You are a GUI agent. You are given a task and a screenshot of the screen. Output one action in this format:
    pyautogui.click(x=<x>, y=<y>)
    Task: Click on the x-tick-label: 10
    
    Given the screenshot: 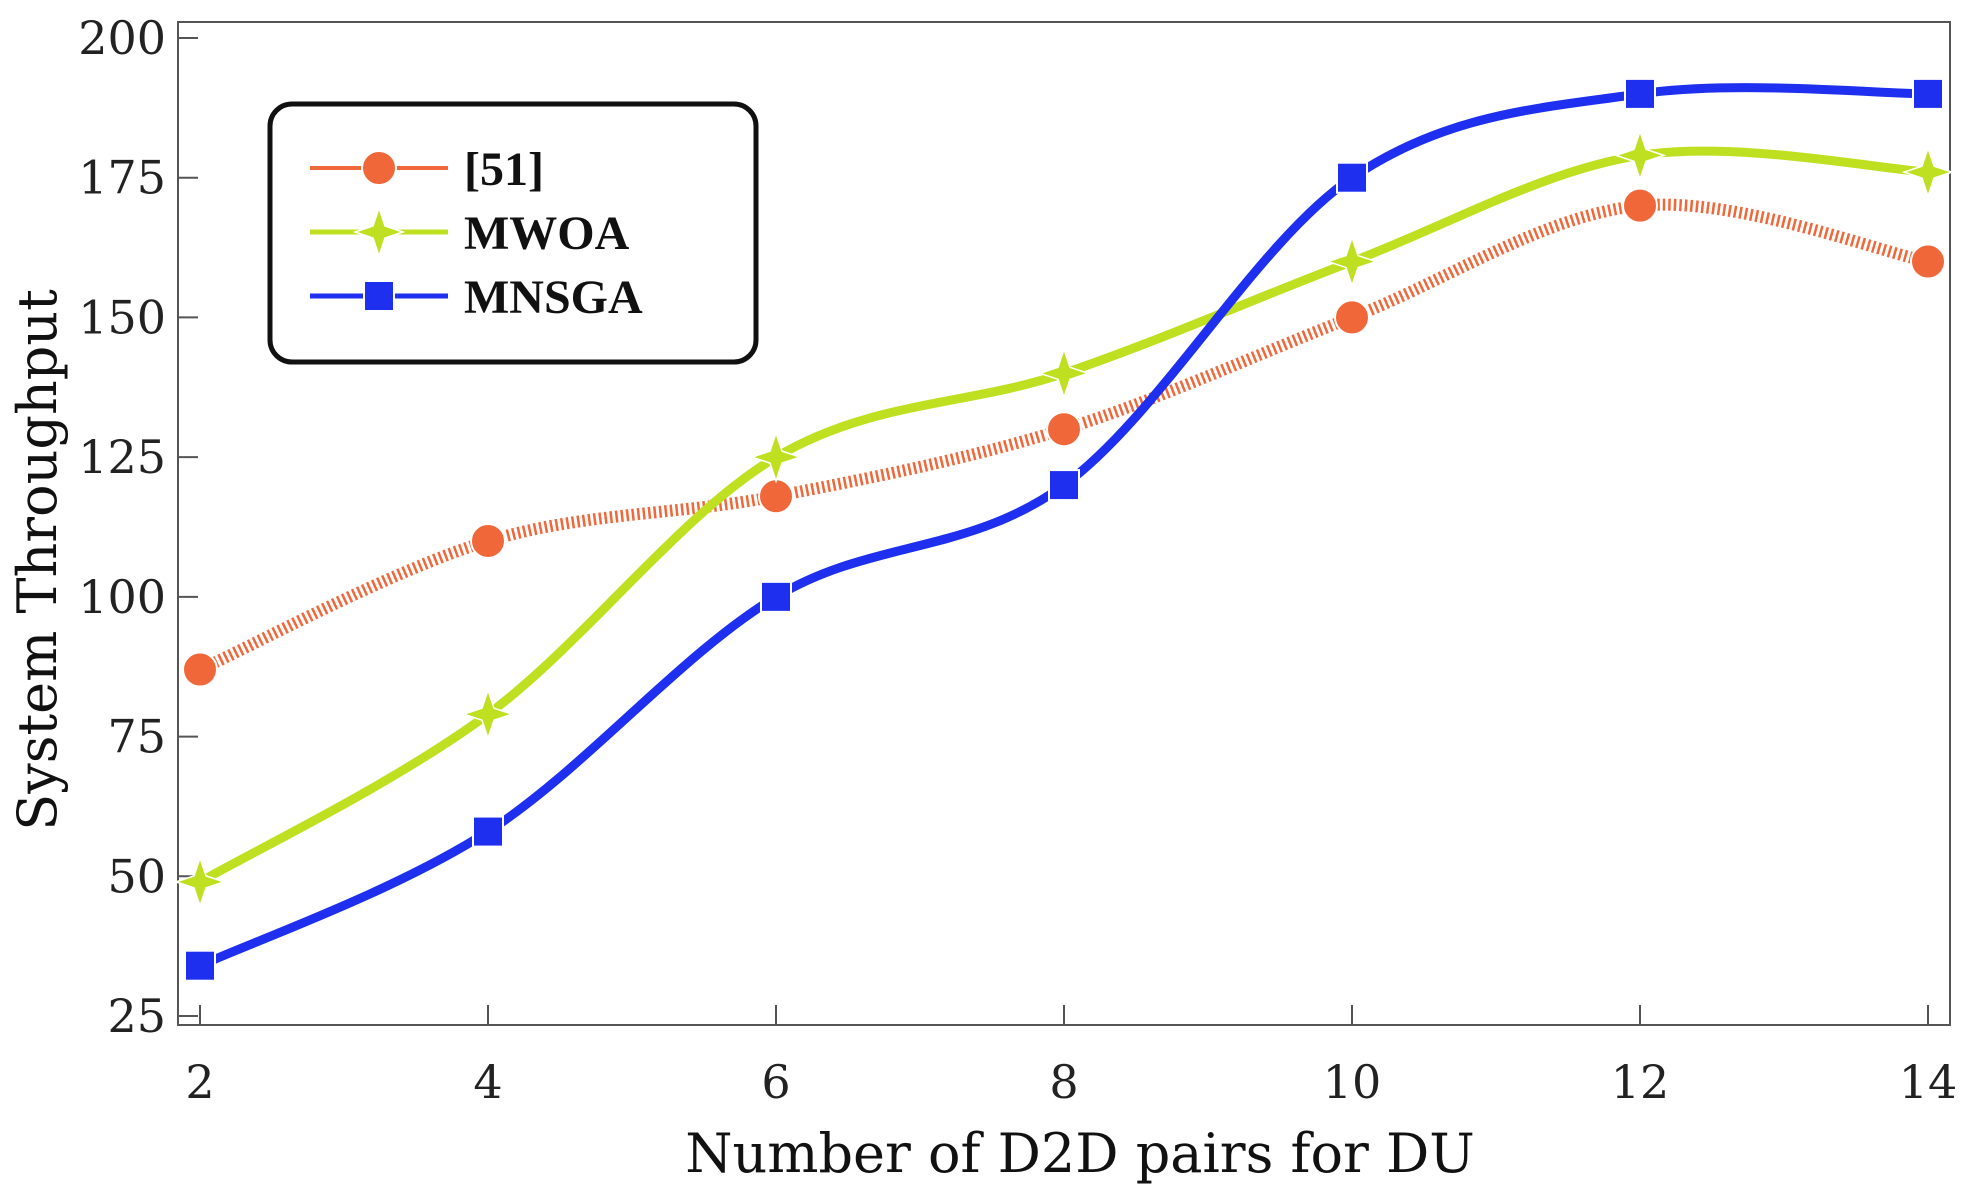 What is the action you would take?
    pyautogui.click(x=1352, y=1082)
    